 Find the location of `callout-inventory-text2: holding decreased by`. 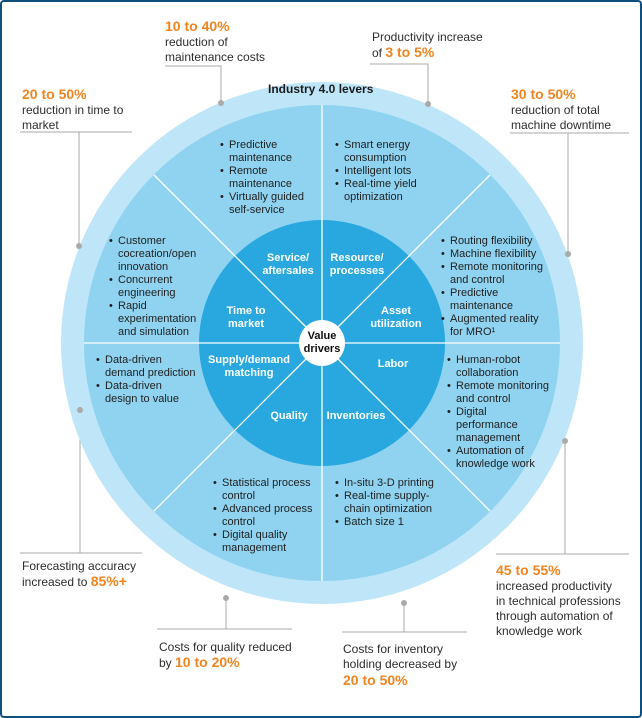

callout-inventory-text2: holding decreased by is located at coordinates (400, 664).